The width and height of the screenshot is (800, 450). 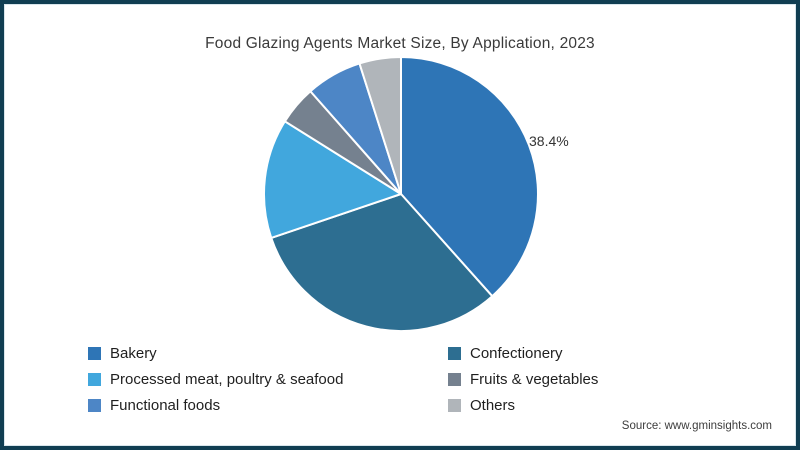 I want to click on legend-label-fruits-vegetables: Fruits & vegetables, so click(x=534, y=379).